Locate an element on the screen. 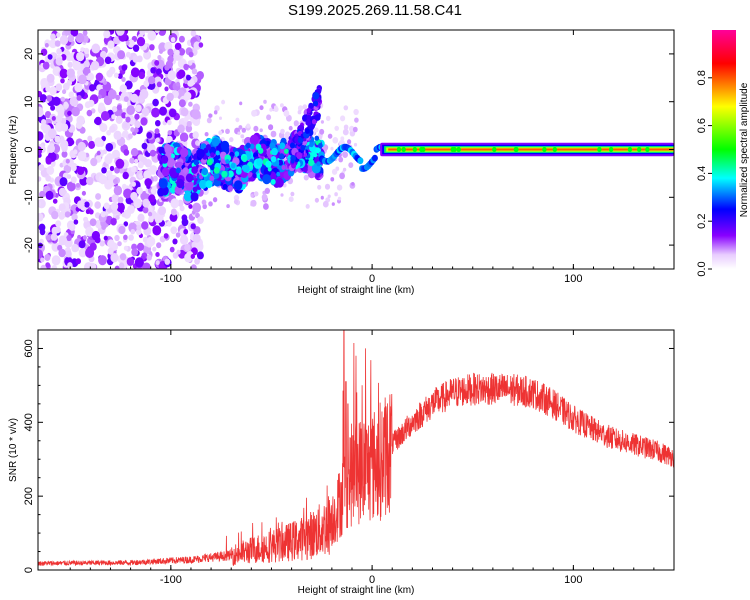 The height and width of the screenshot is (600, 750). snr-y-axis-label: SNR (10 * v/v) is located at coordinates (13, 450).